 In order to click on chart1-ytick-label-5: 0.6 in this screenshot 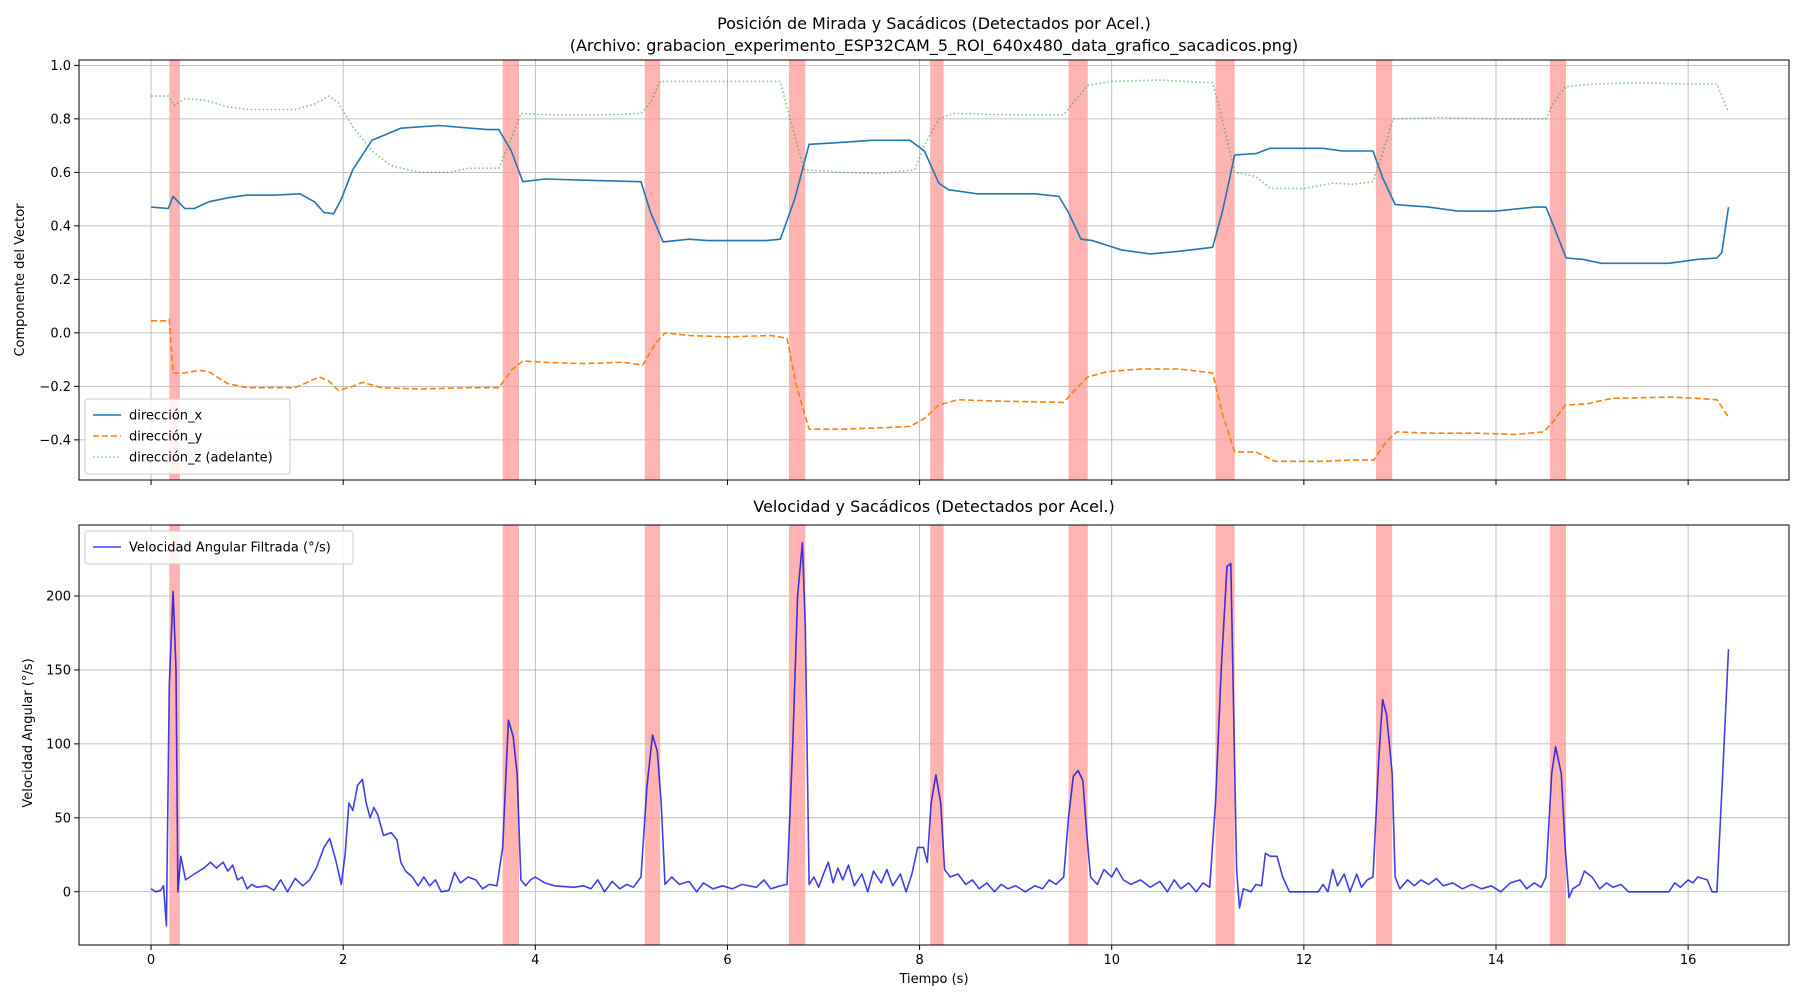, I will do `click(60, 173)`.